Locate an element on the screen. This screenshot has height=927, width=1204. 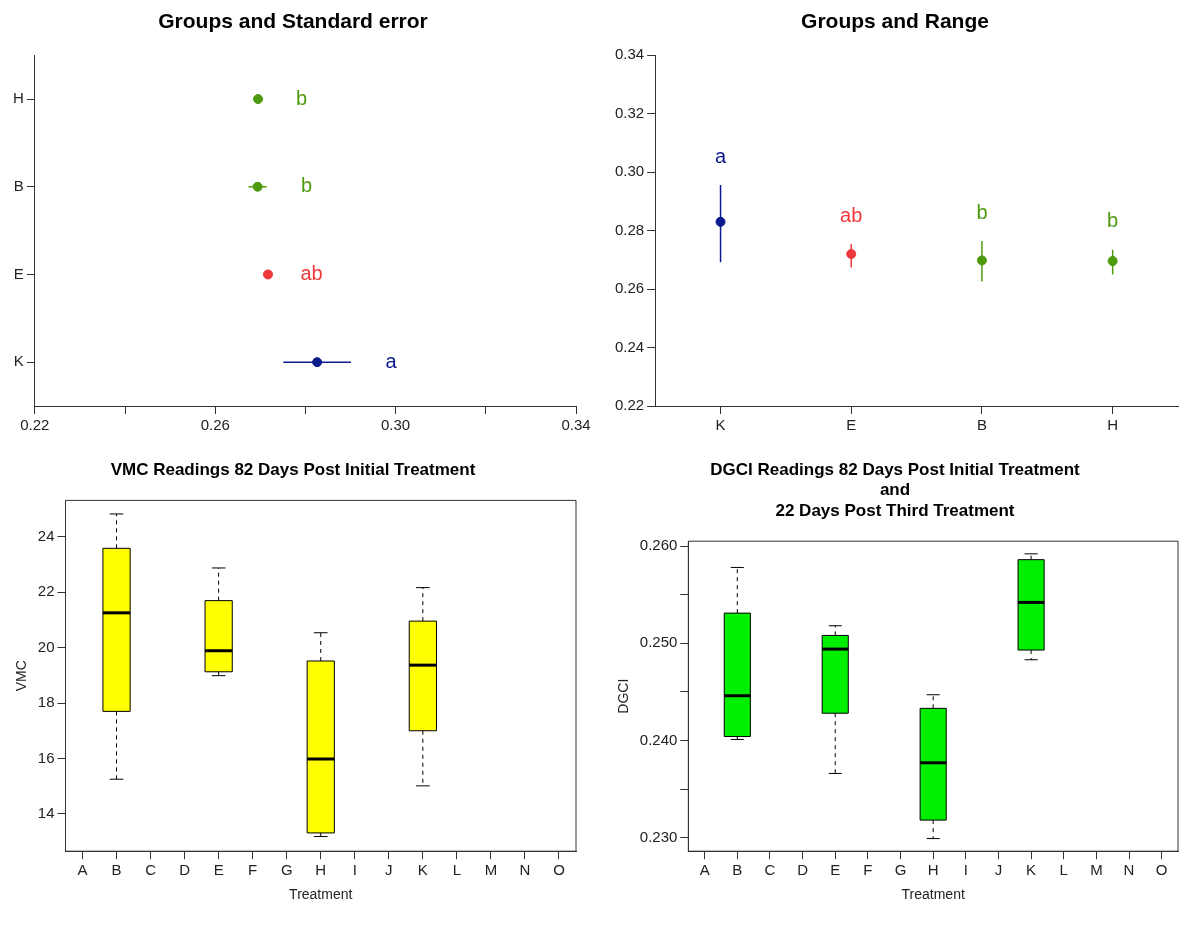
y-tick-label: 0.30 is located at coordinates (629, 171).